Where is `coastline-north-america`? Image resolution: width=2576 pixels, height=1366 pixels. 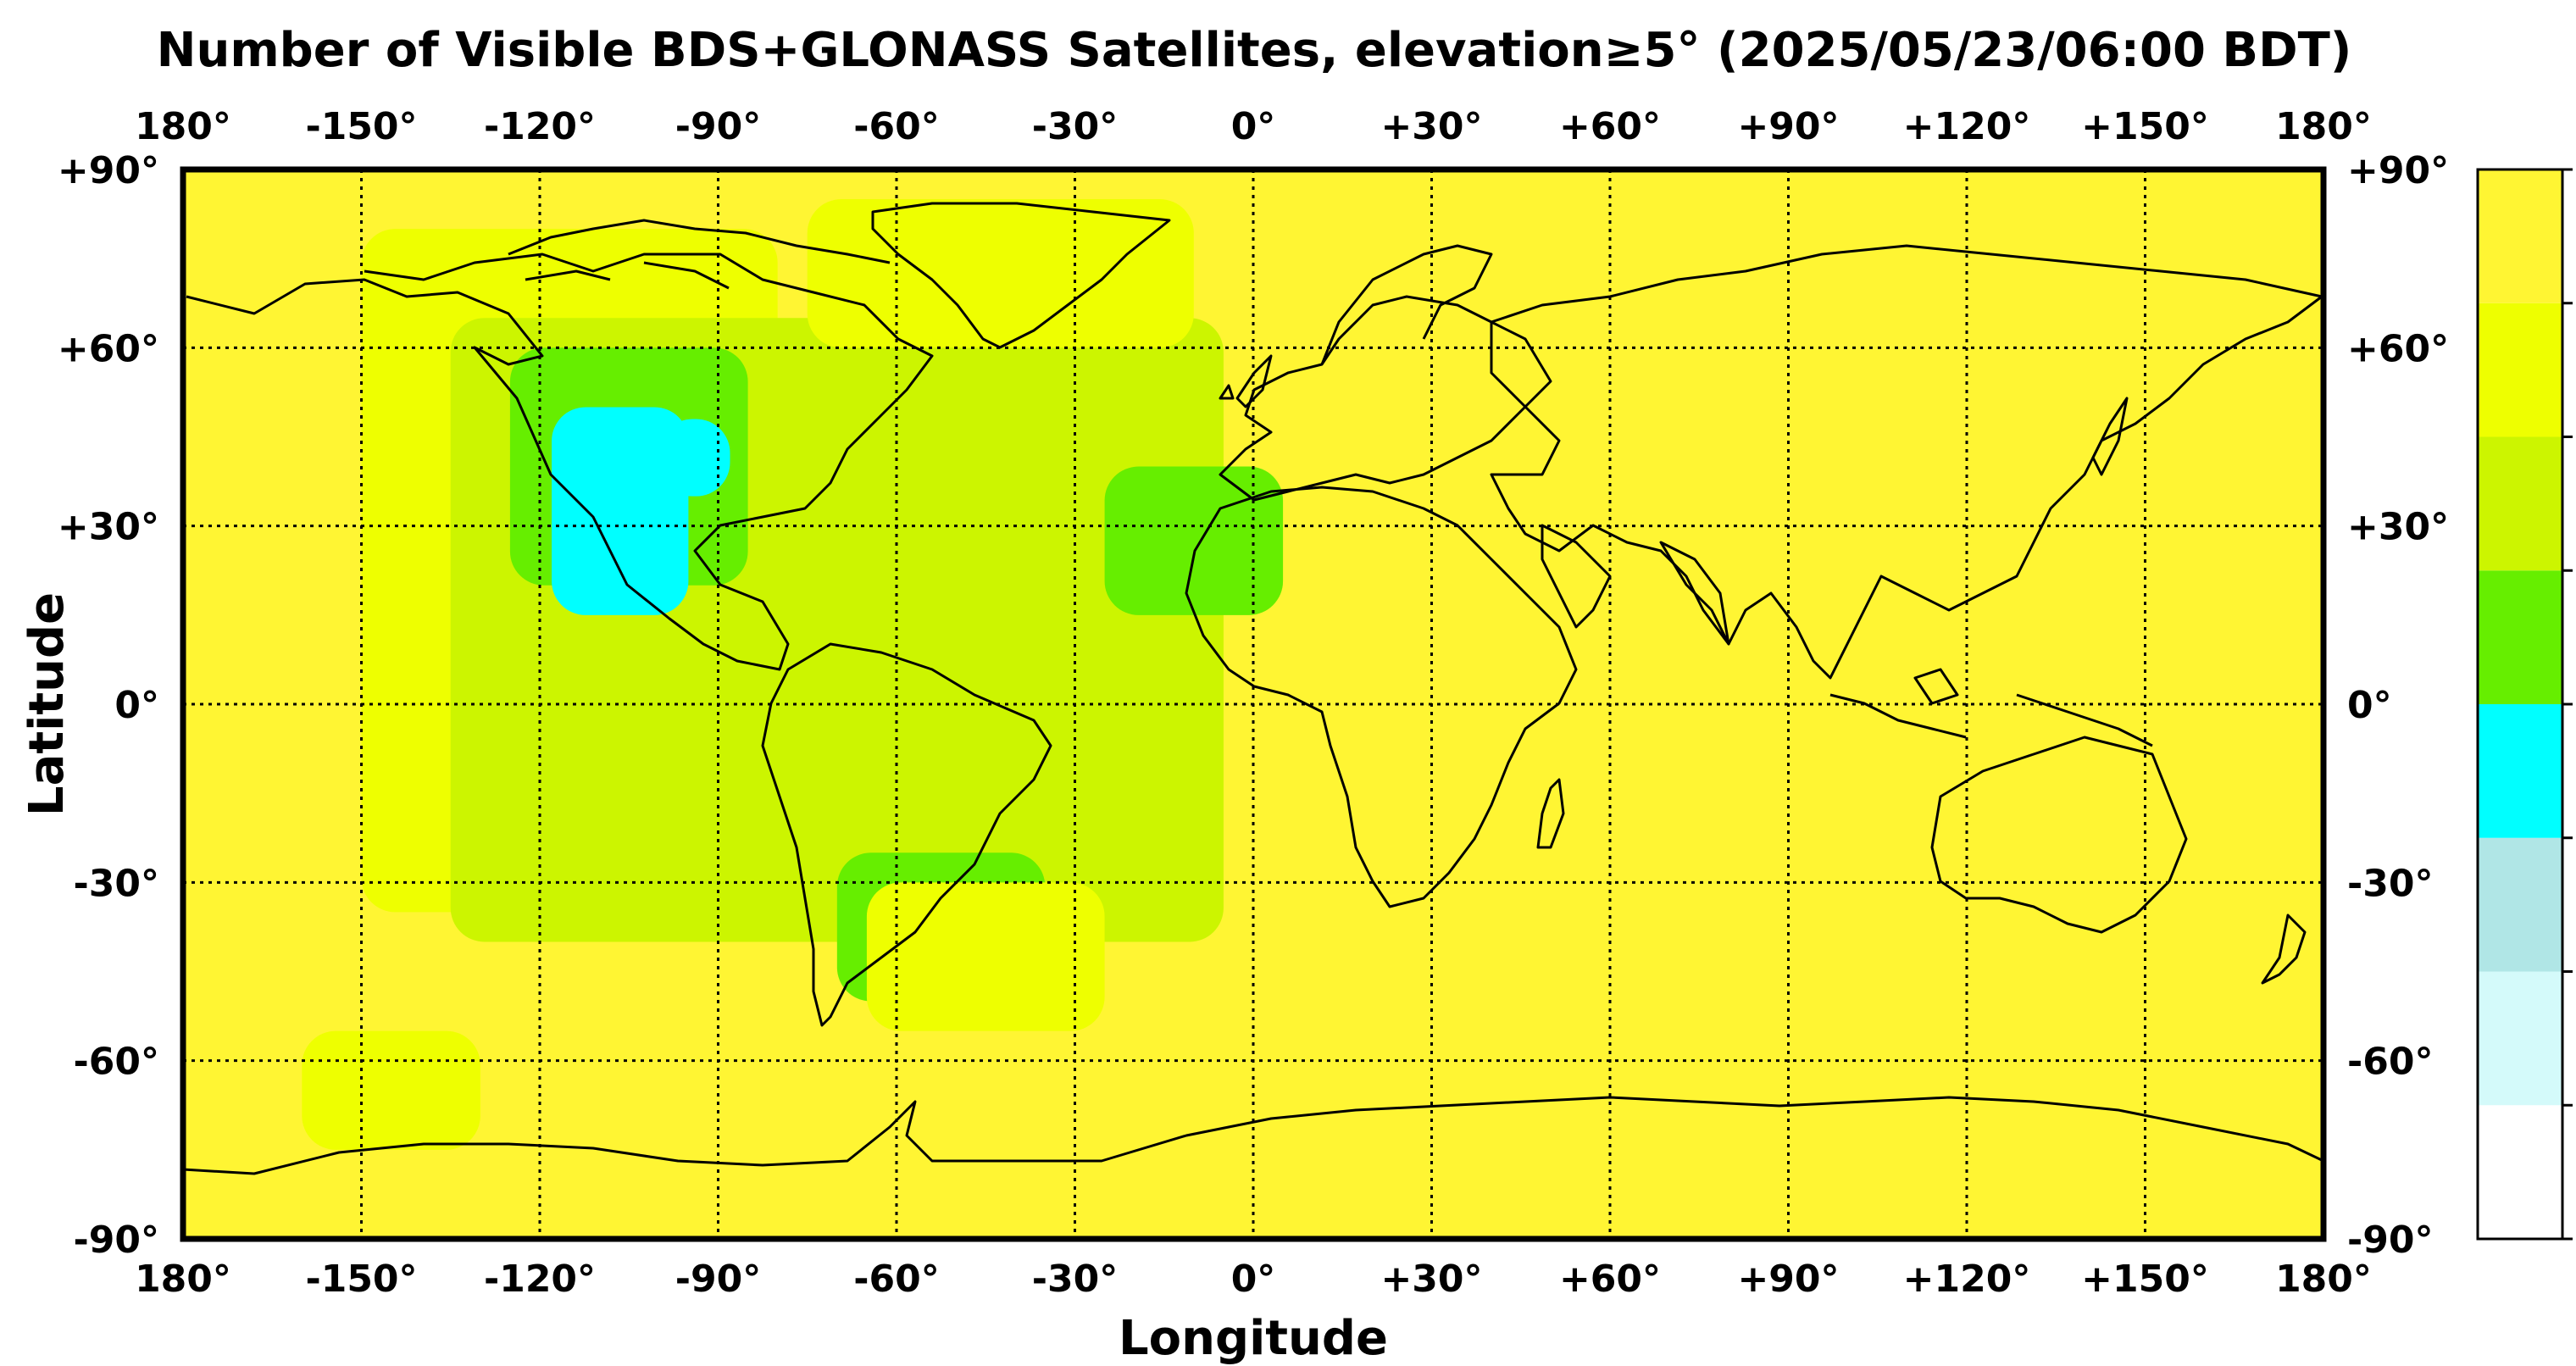 coastline-north-america is located at coordinates (560, 462).